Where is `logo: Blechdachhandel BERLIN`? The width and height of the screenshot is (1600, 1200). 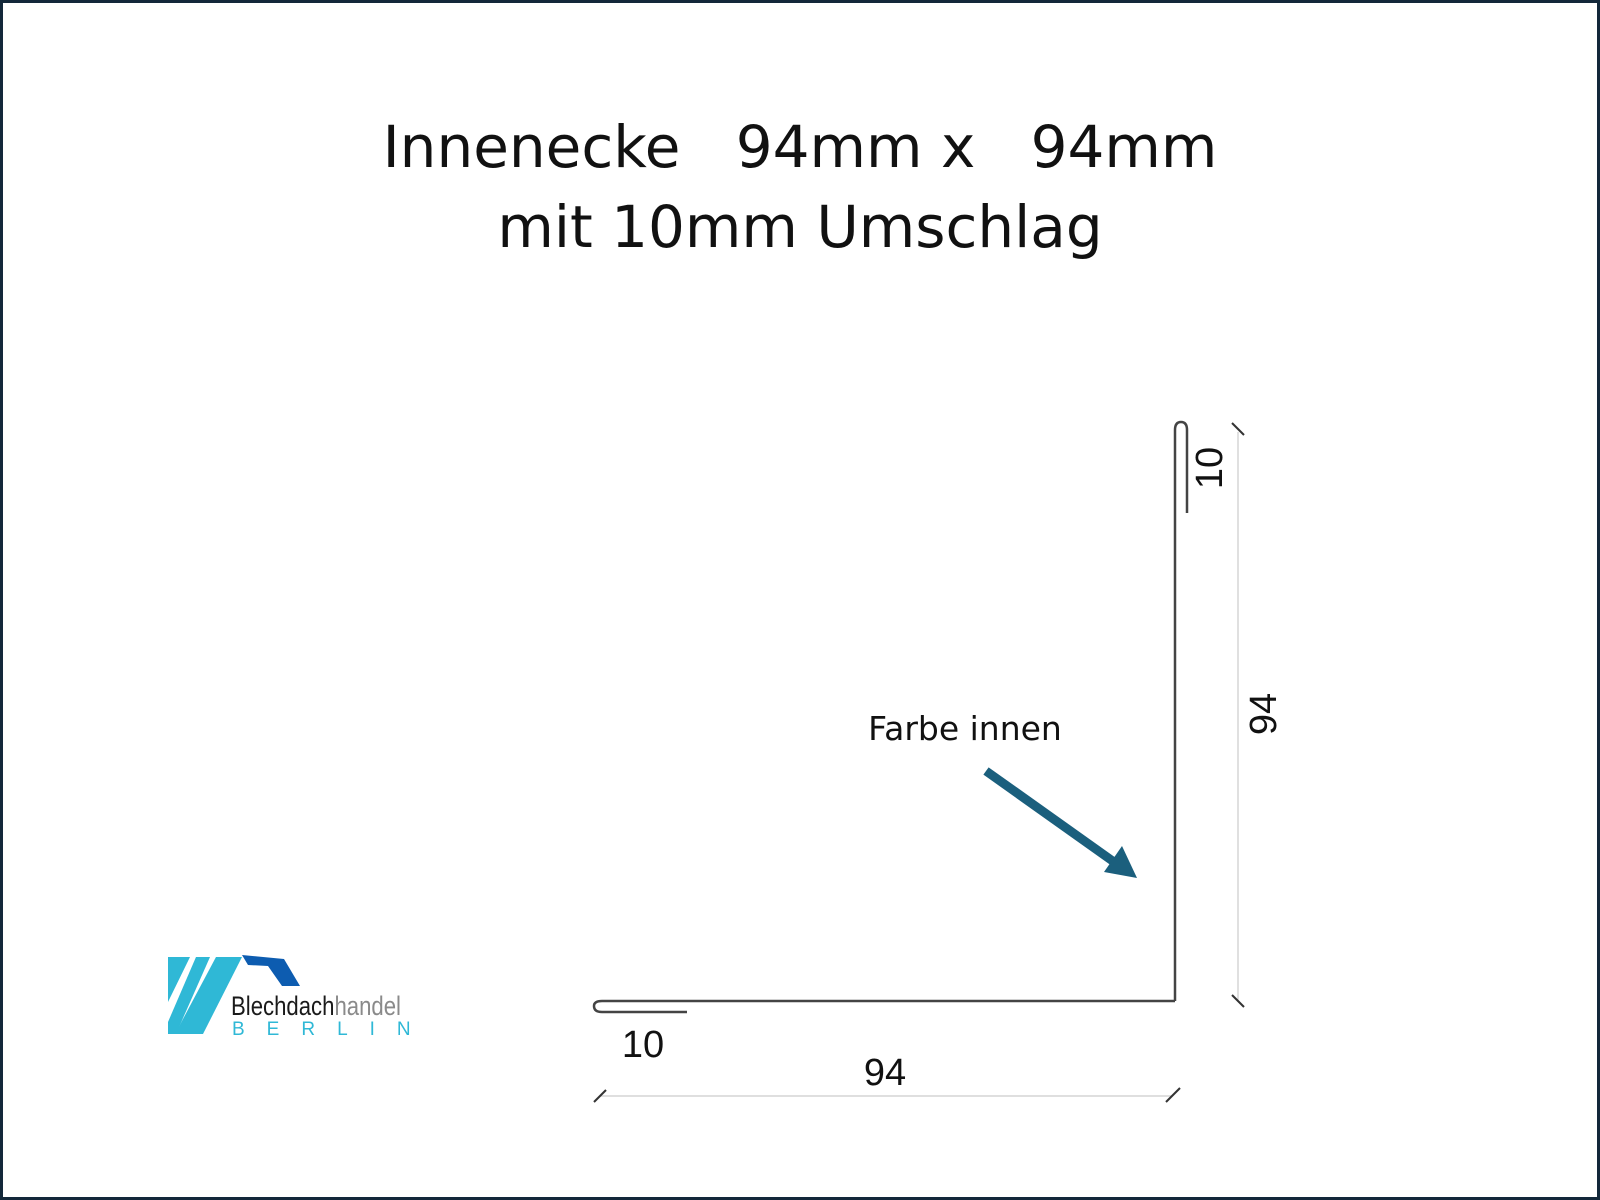
logo: Blechdachhandel BERLIN is located at coordinates (300, 997).